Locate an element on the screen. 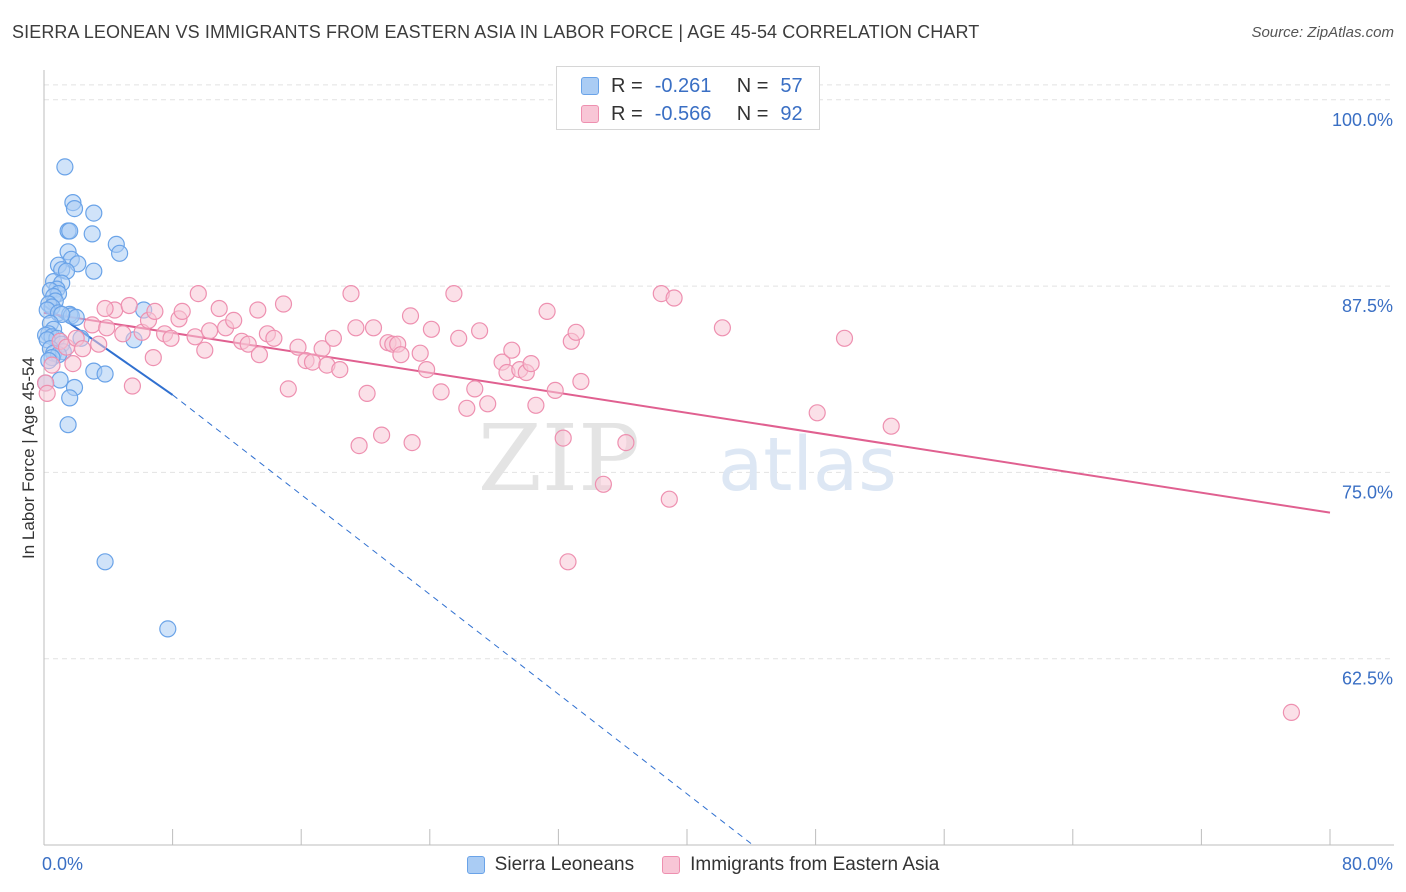  legend-label: Sierra Leoneans is located at coordinates (564, 864).